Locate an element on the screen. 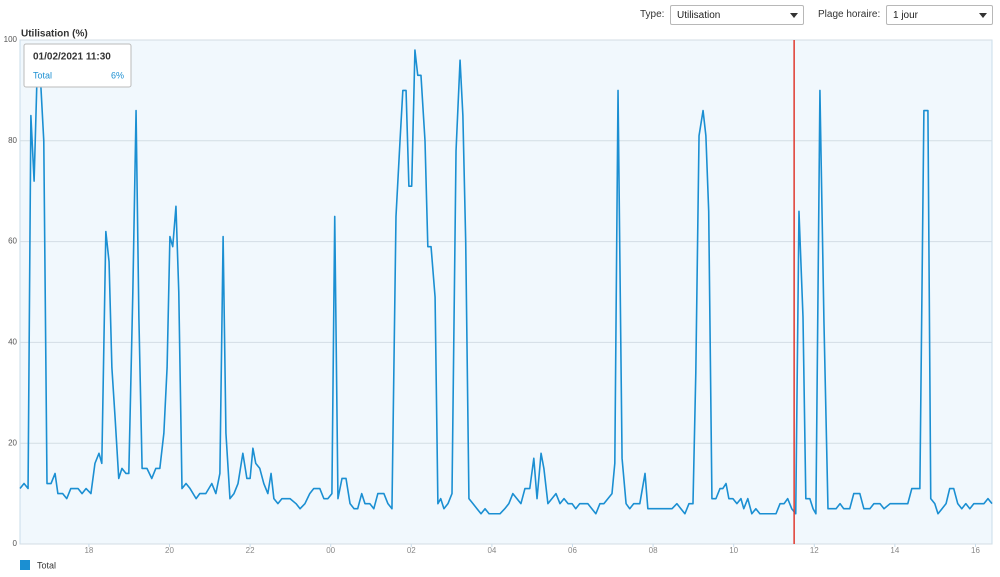  y-tick-label: 80 is located at coordinates (12, 140).